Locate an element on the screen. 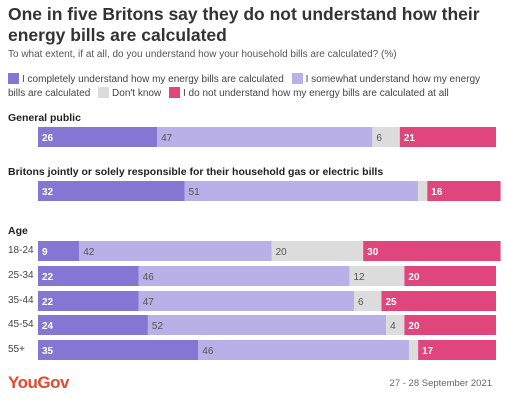 The height and width of the screenshot is (401, 506). row-label-55-plus: 55+ is located at coordinates (16, 349).